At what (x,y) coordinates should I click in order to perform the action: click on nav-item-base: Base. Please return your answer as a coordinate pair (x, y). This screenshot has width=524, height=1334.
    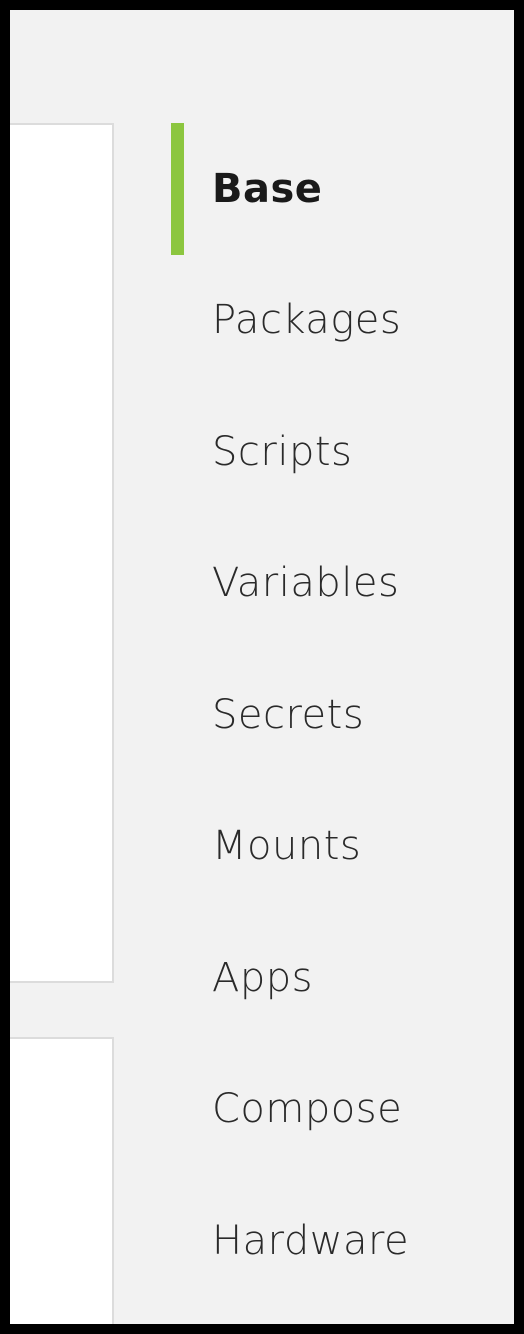
    Looking at the image, I should click on (340, 189).